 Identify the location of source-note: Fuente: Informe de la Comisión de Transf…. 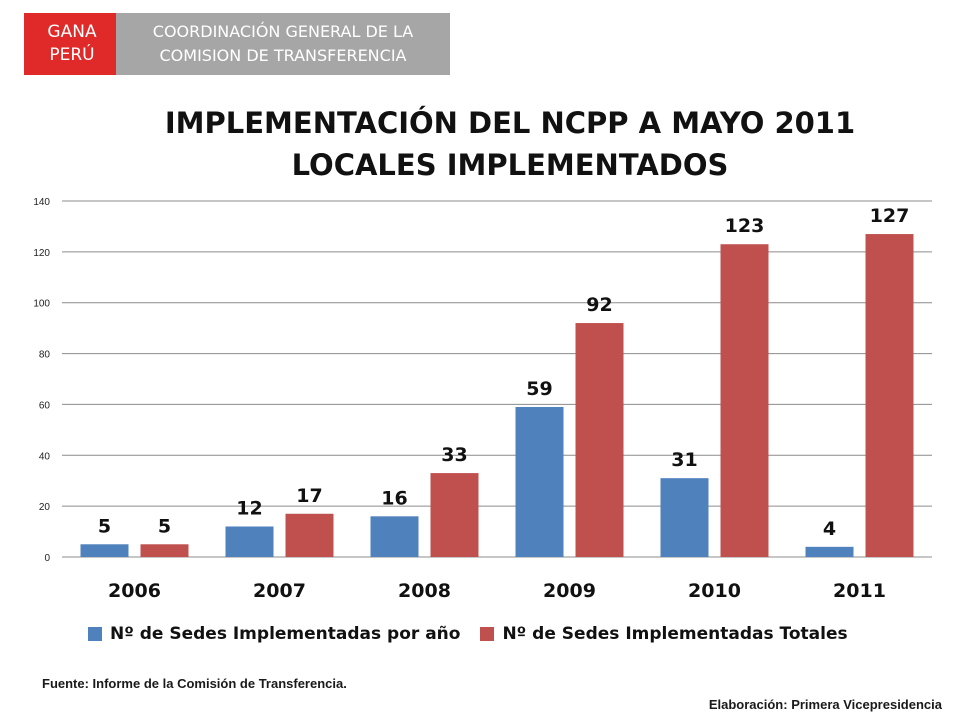
(194, 683).